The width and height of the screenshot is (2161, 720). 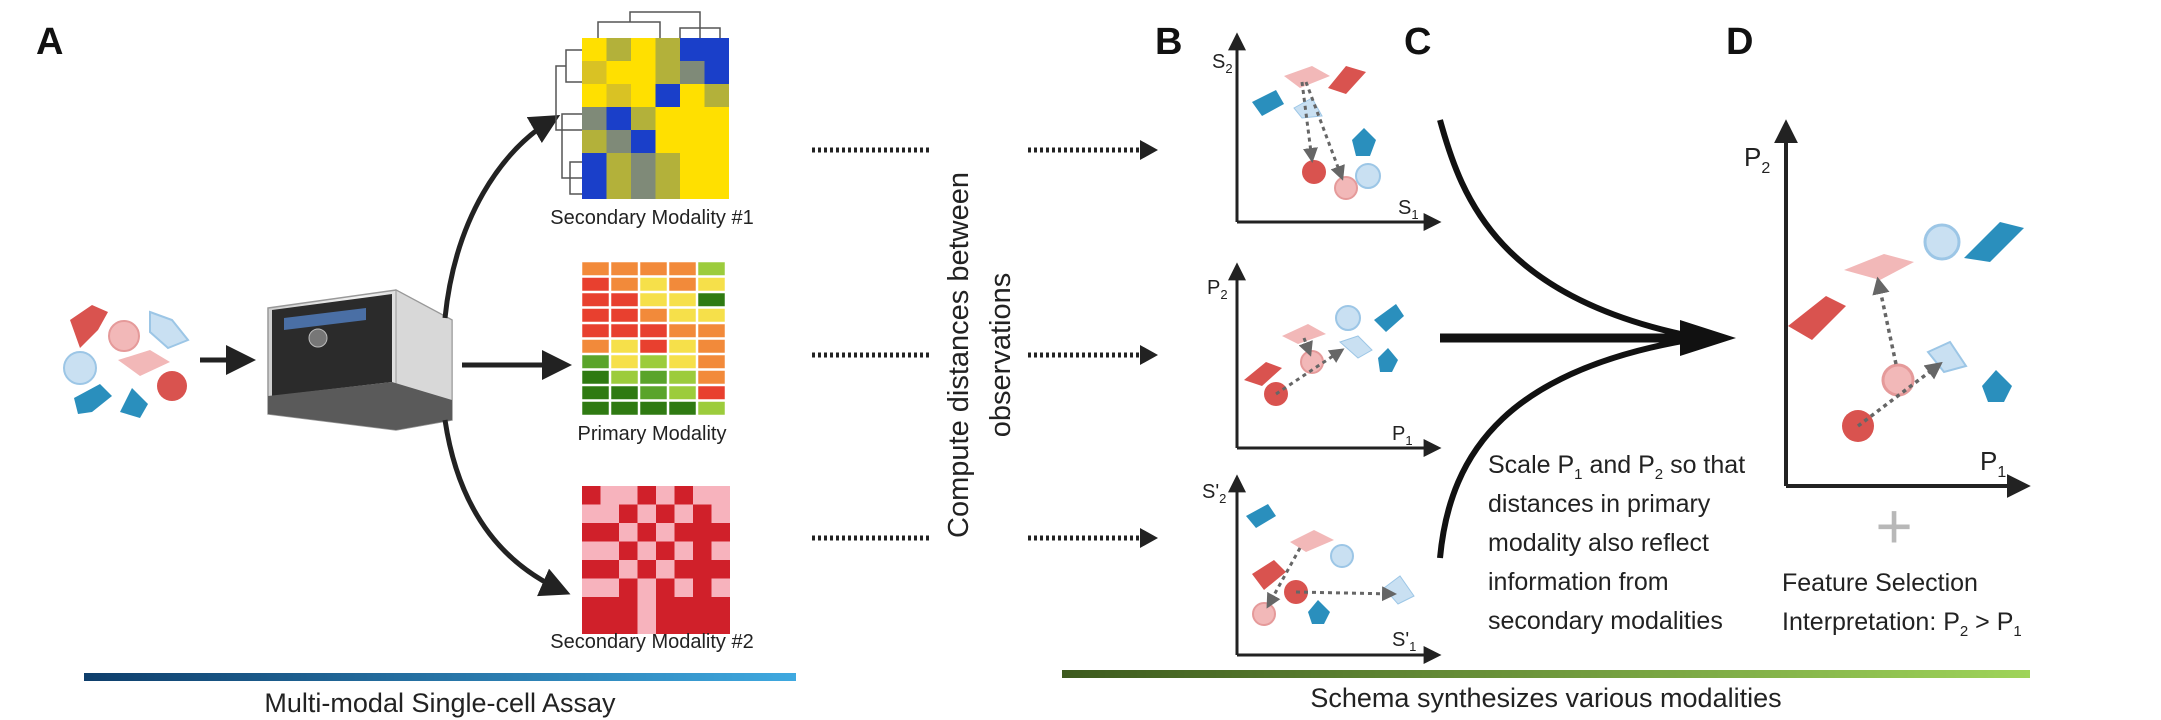 What do you see at coordinates (1586, 339) in the screenshot?
I see `merge-arrow` at bounding box center [1586, 339].